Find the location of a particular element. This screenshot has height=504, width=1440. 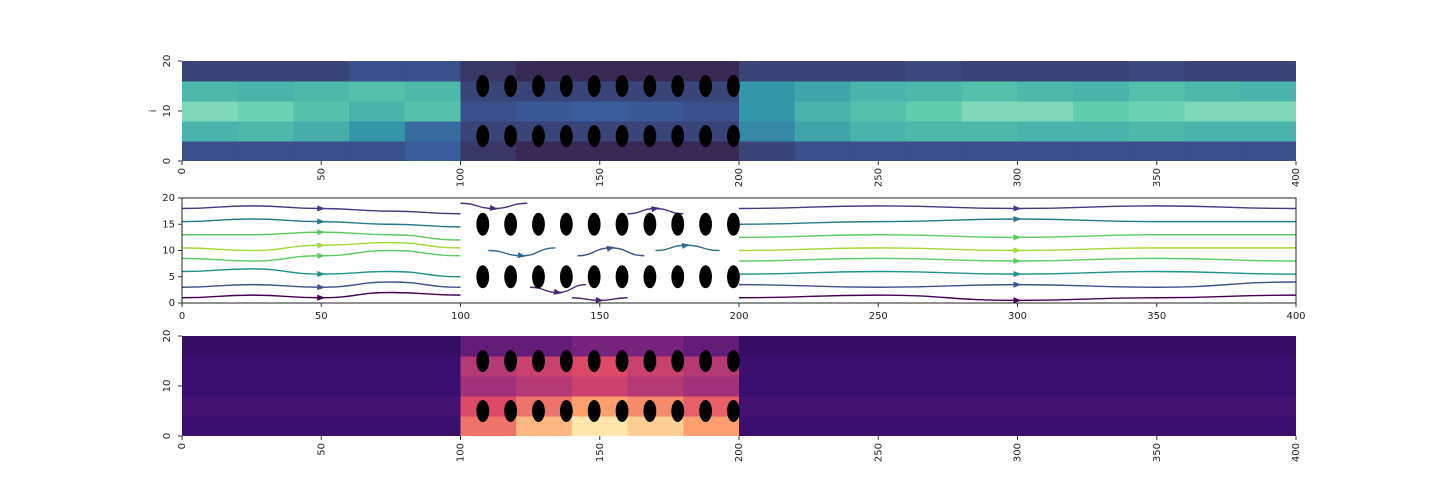

y-axis-label: i is located at coordinates (153, 111).